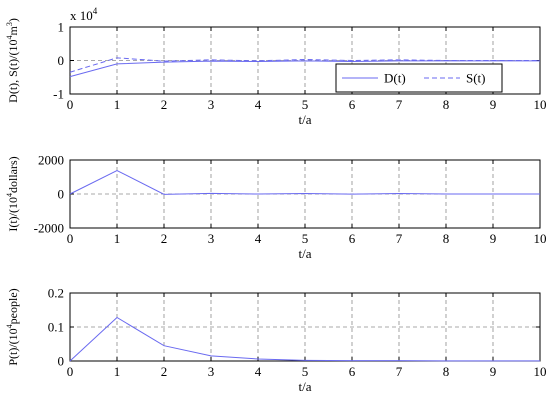 This screenshot has height=401, width=550. I want to click on legend: D(t) S(t), so click(419, 78).